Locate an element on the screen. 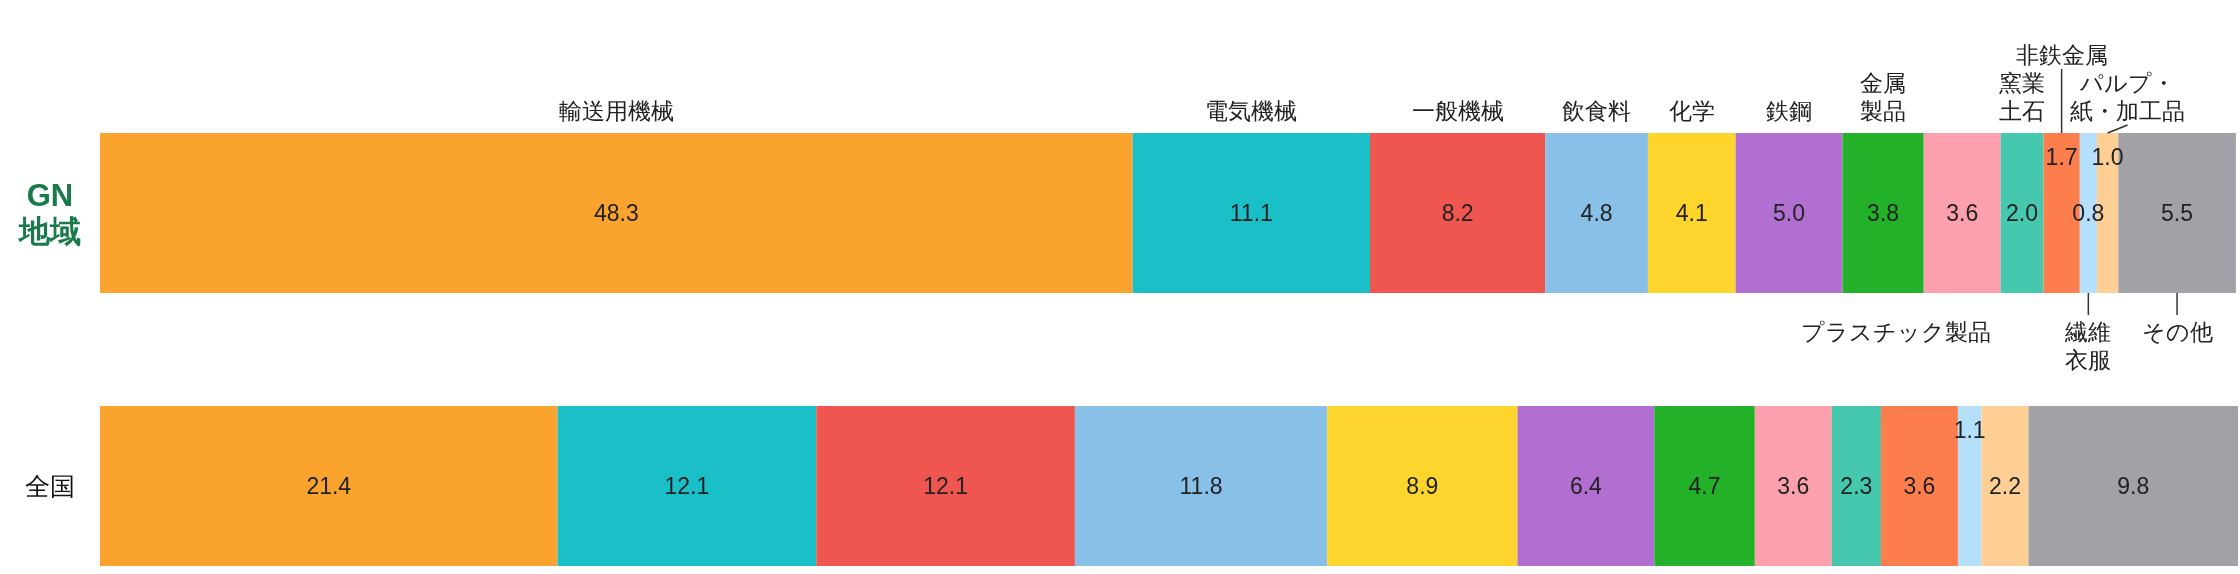  data-label: 5.0 is located at coordinates (1789, 213).